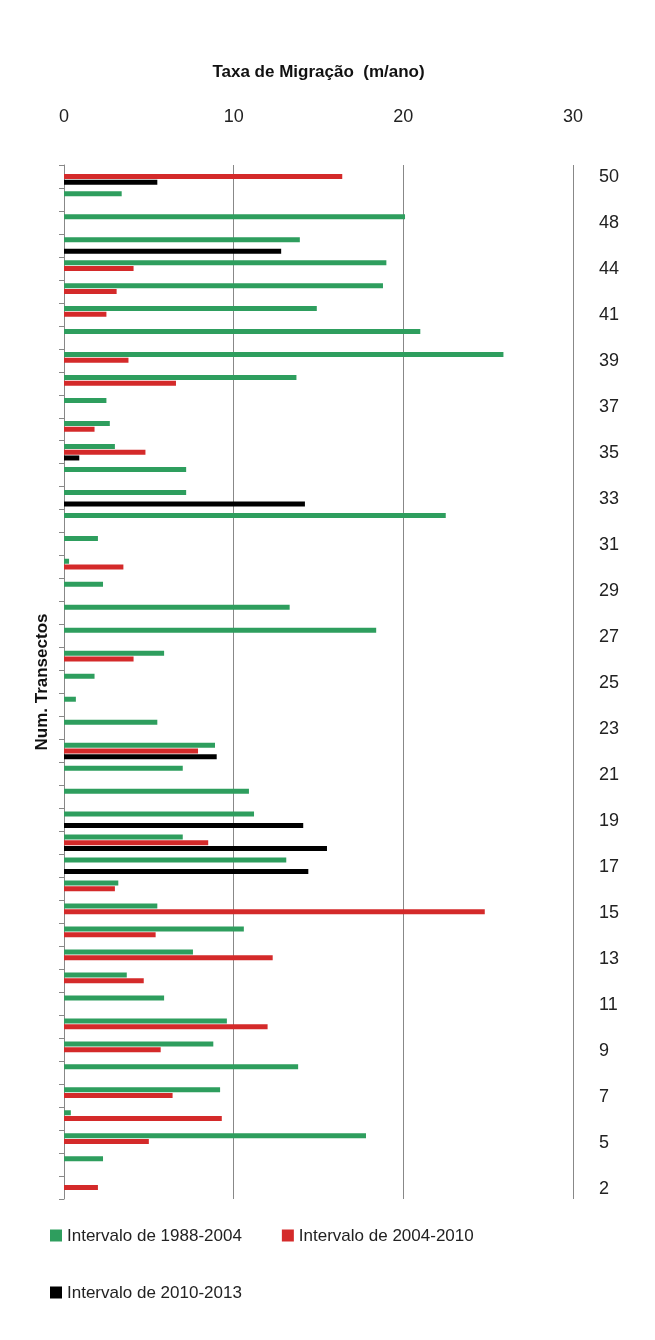 This screenshot has width=655, height=1340. Describe the element at coordinates (609, 268) in the screenshot. I see `y-tick-label: 44` at that location.